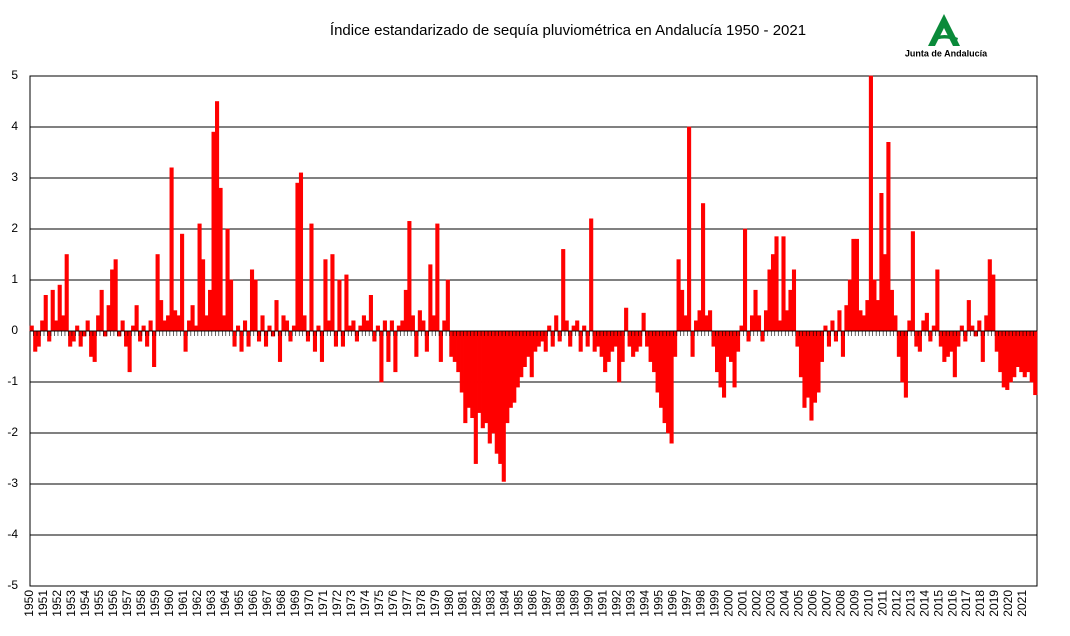 This screenshot has width=1070, height=636. What do you see at coordinates (43, 603) in the screenshot?
I see `x-tick-label: 1951` at bounding box center [43, 603].